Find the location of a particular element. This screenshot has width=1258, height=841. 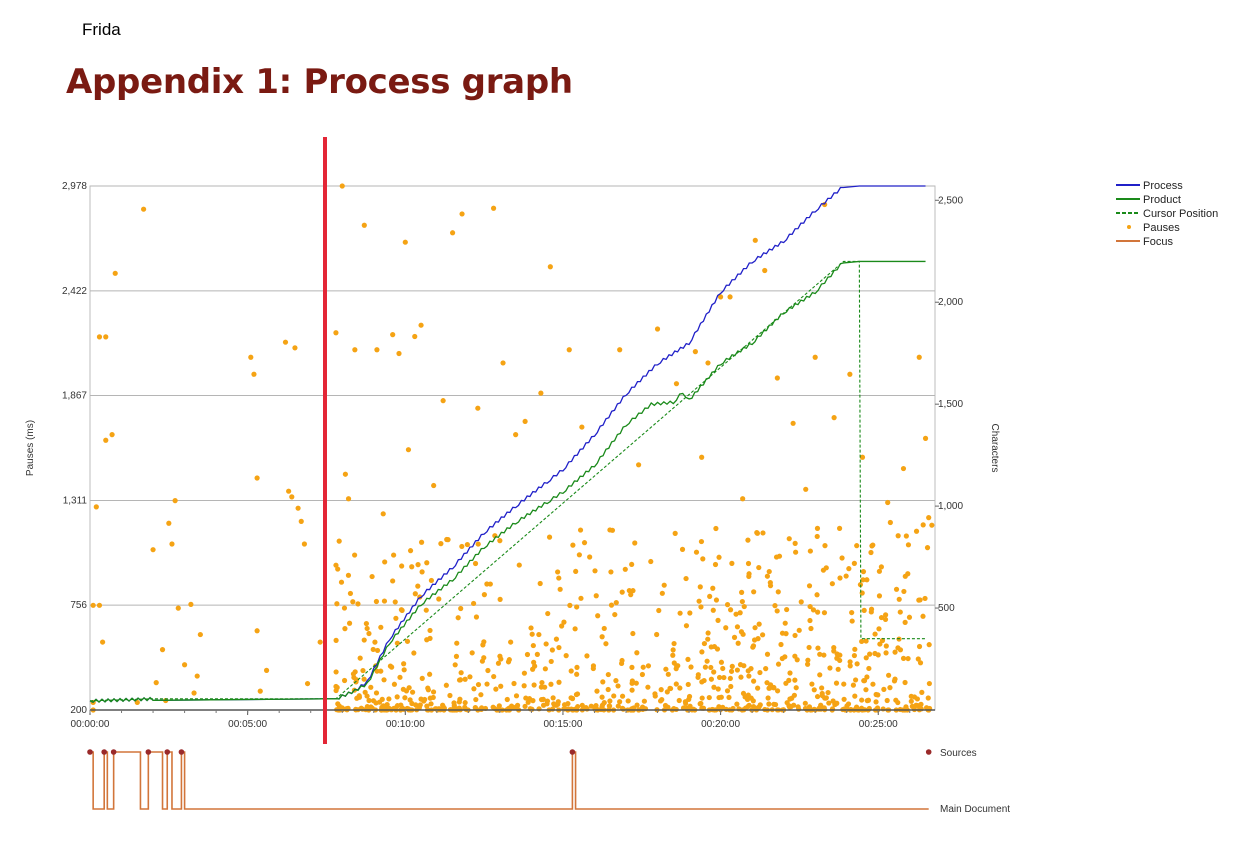

x-tick-label: 00:15:00 is located at coordinates (562, 724).